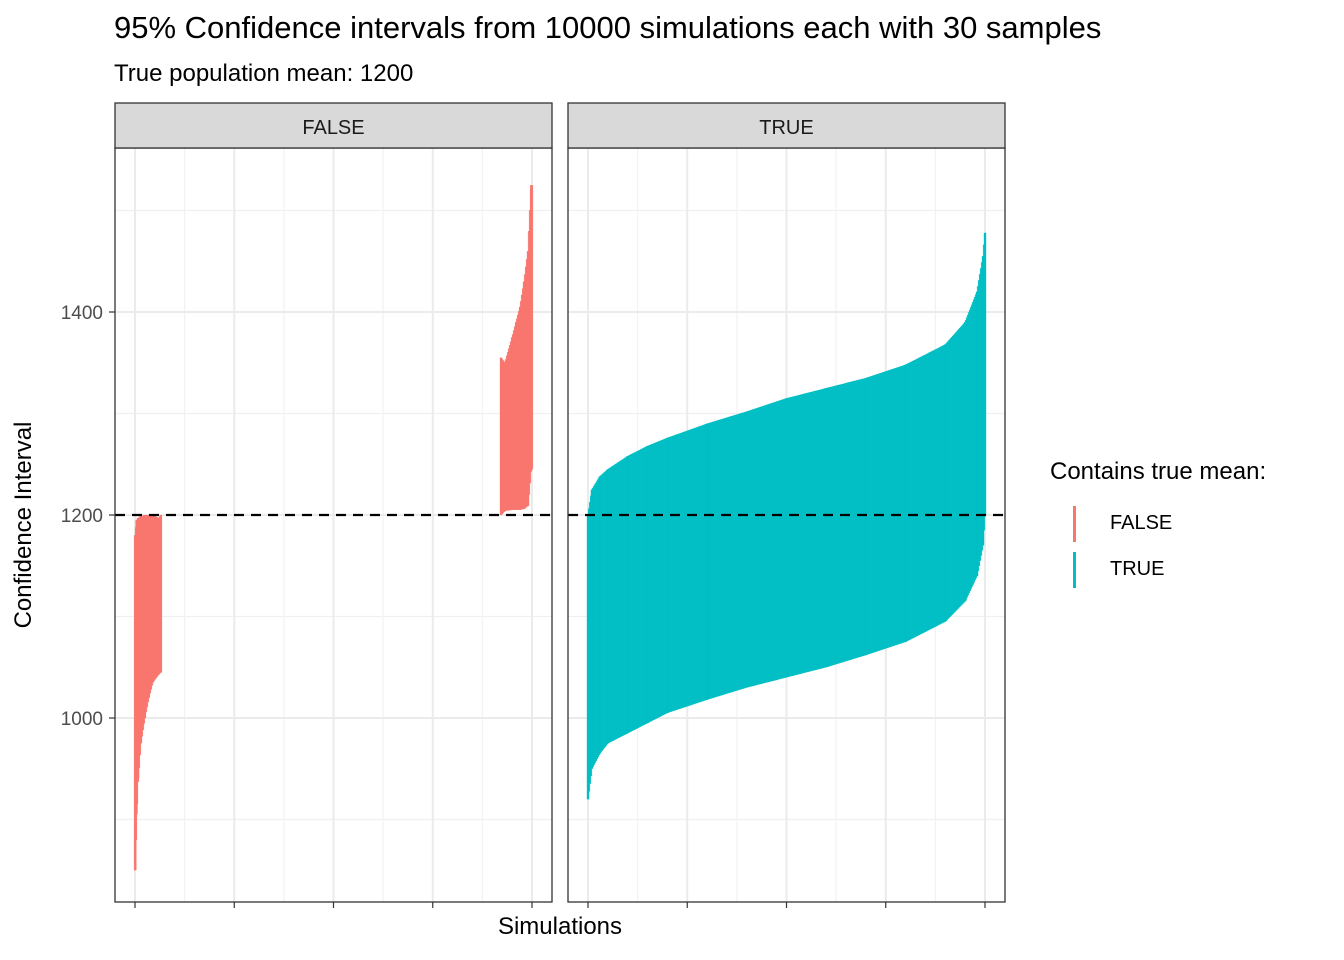 The image size is (1344, 960). I want to click on legend-label-true: TRUE, so click(1137, 569).